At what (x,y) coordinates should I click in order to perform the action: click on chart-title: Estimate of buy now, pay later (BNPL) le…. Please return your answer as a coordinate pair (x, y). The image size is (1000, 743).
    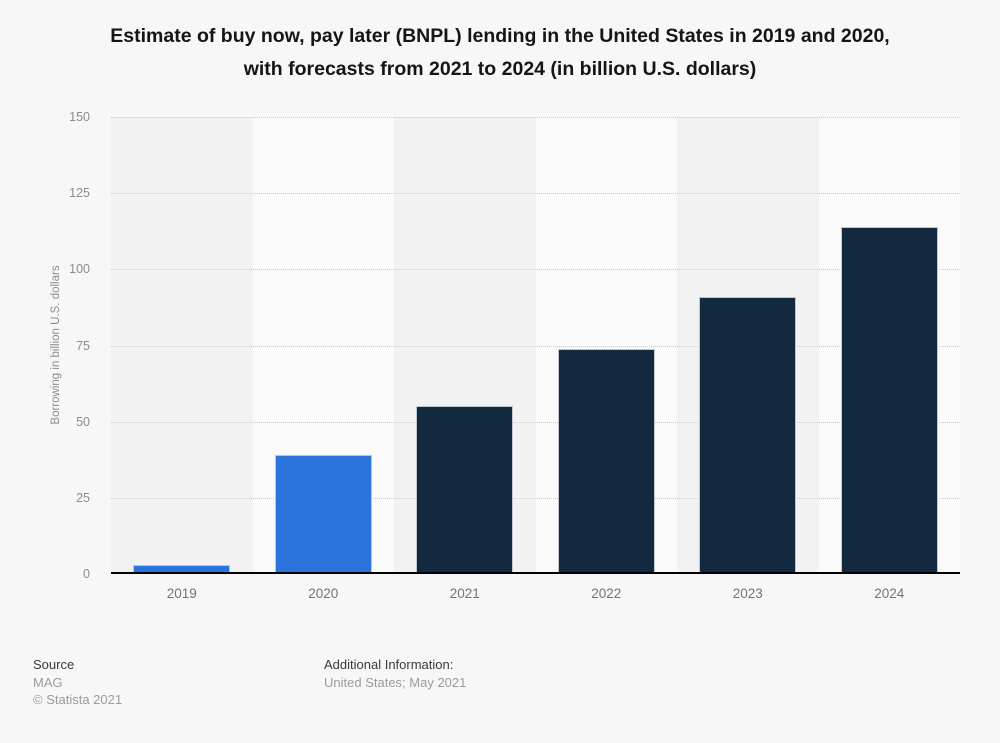
    Looking at the image, I should click on (500, 53).